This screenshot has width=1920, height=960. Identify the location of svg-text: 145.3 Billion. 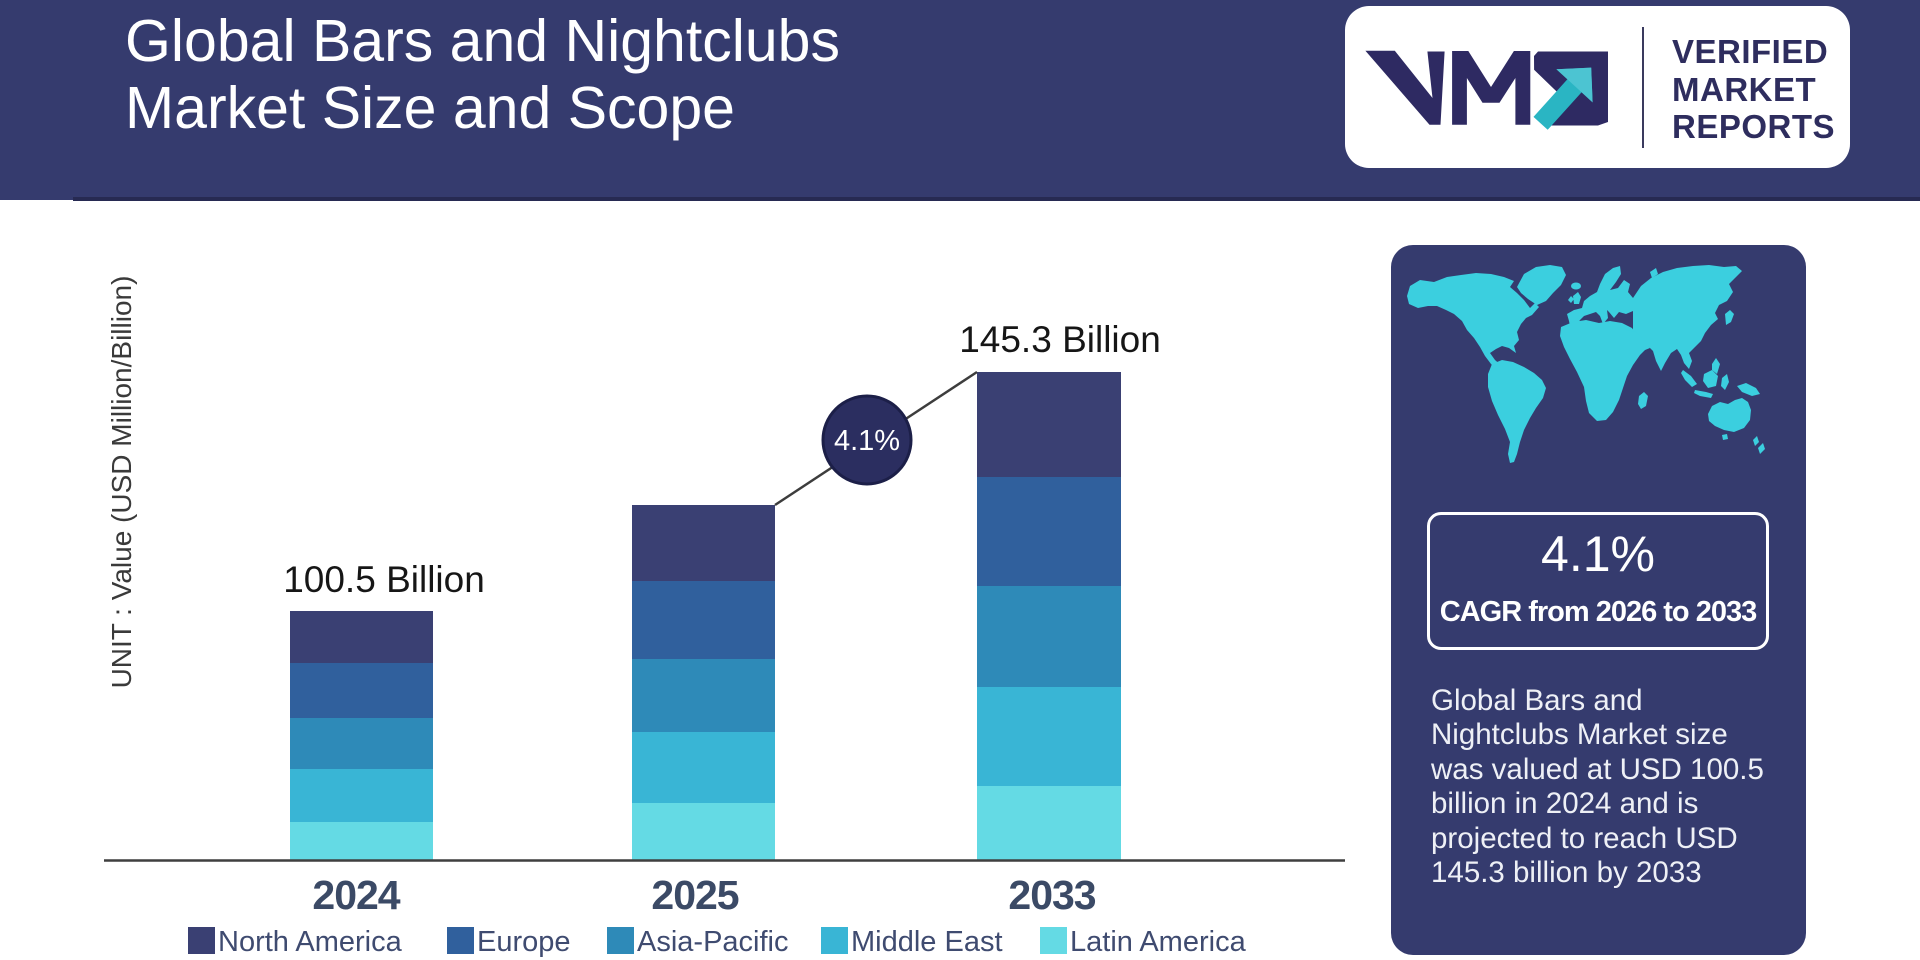
(1060, 339).